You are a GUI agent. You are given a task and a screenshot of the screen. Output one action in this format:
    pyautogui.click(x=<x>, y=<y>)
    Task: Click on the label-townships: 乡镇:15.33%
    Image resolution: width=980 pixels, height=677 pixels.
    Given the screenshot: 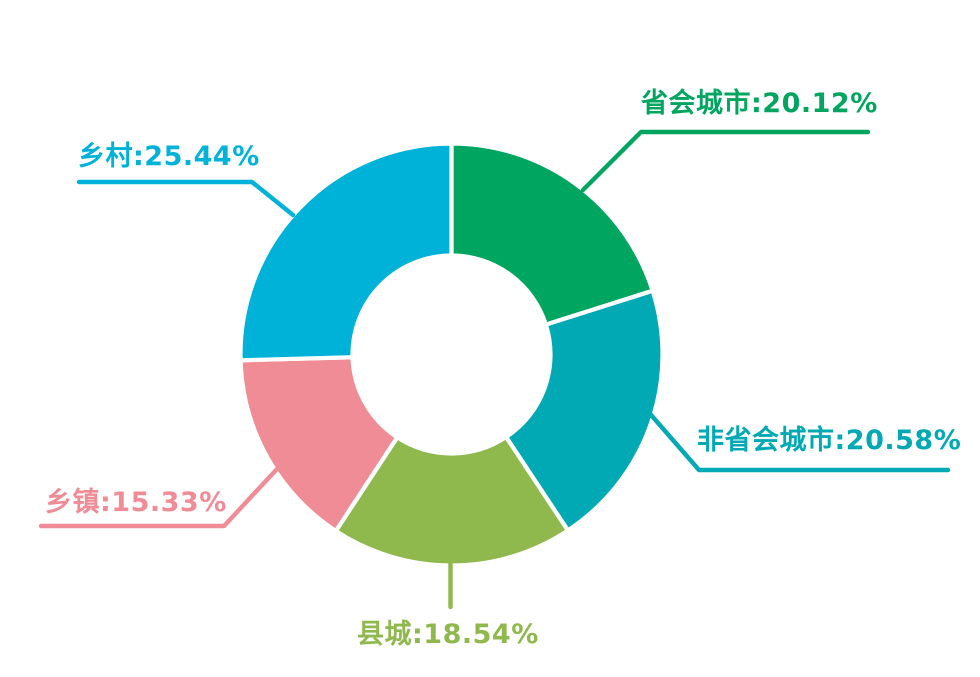 What is the action you would take?
    pyautogui.click(x=136, y=502)
    